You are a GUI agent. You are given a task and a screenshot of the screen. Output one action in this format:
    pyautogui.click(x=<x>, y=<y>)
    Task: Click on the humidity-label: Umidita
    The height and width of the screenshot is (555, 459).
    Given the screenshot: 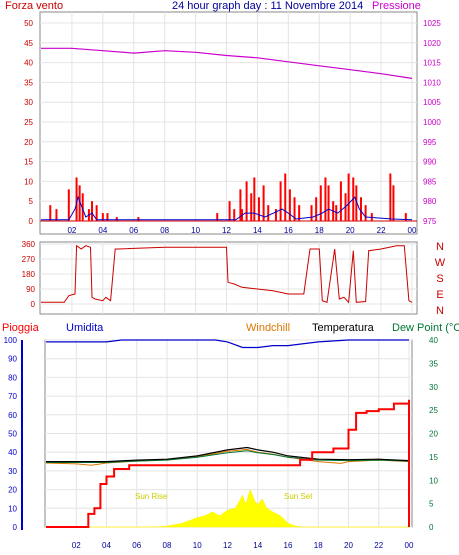 What is the action you would take?
    pyautogui.click(x=85, y=328)
    